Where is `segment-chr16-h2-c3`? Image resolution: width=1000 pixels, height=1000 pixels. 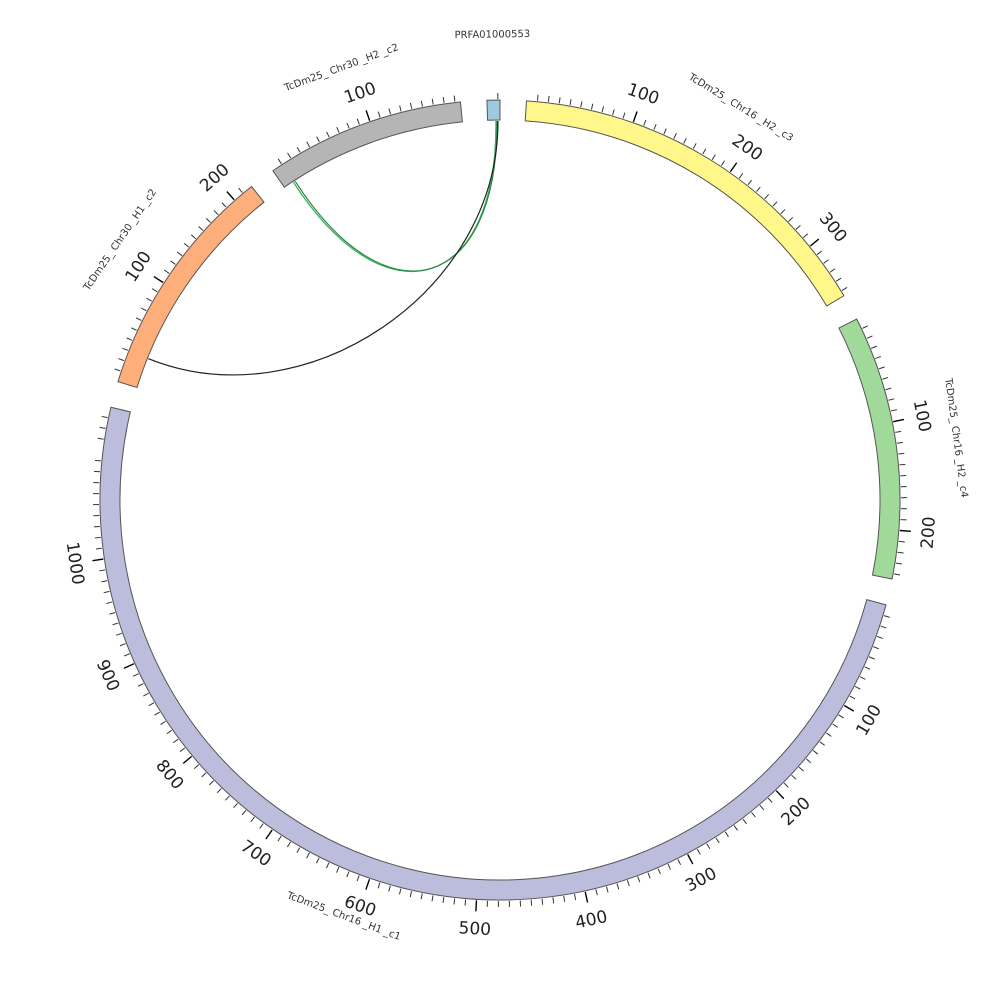 segment-chr16-h2-c3 is located at coordinates (684, 203).